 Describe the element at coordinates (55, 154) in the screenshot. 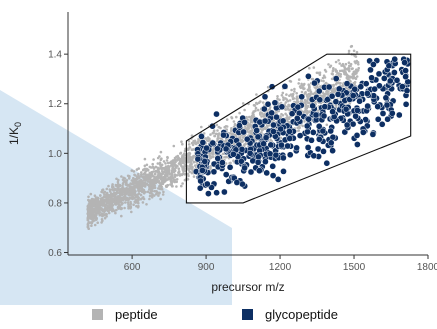

I see `y-tick-label: 1.0` at that location.